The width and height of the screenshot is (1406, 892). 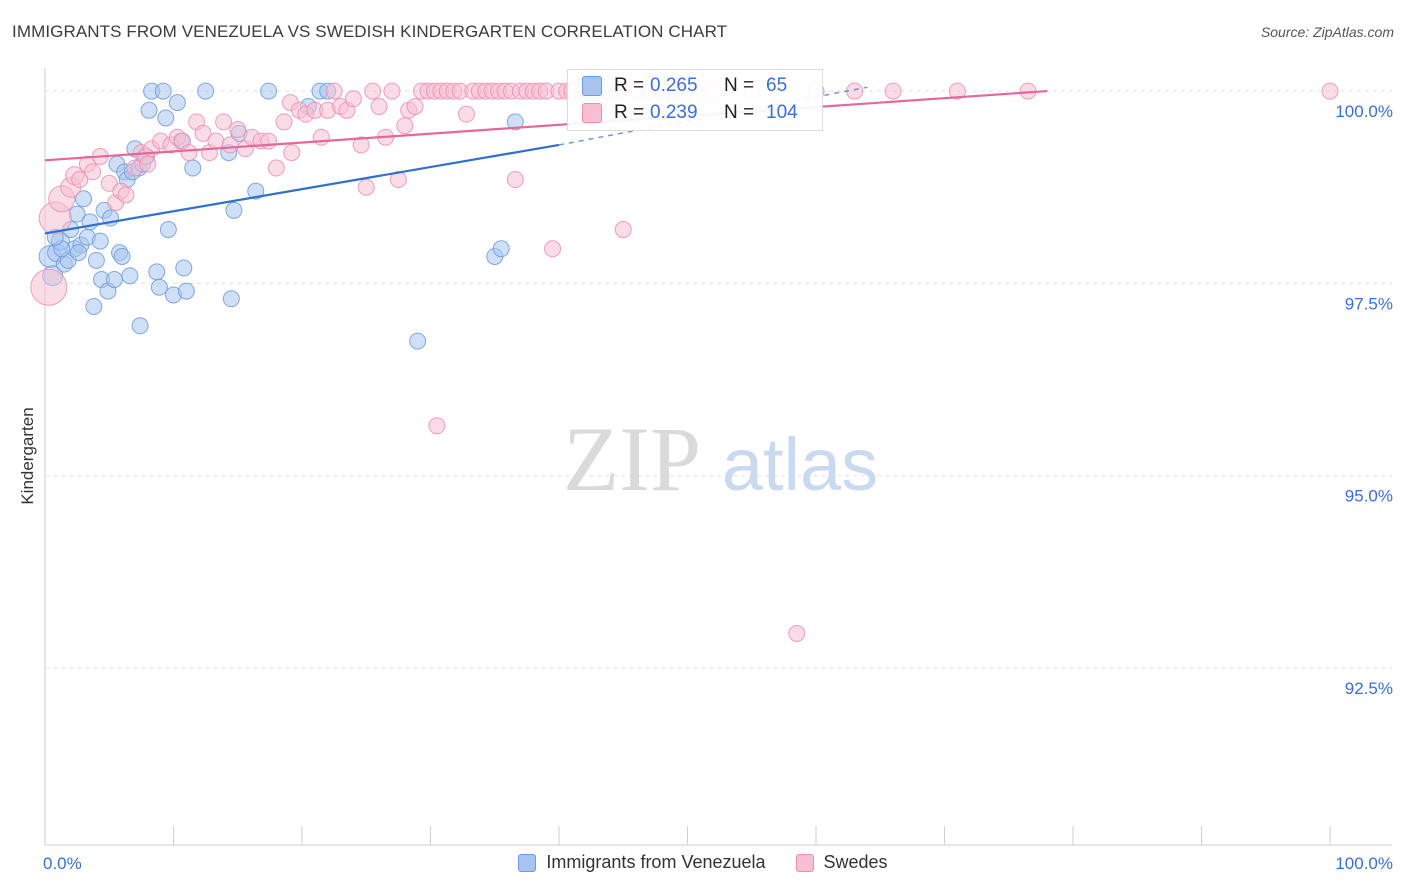 I want to click on y-tick-label: 100.0%, so click(x=1364, y=111).